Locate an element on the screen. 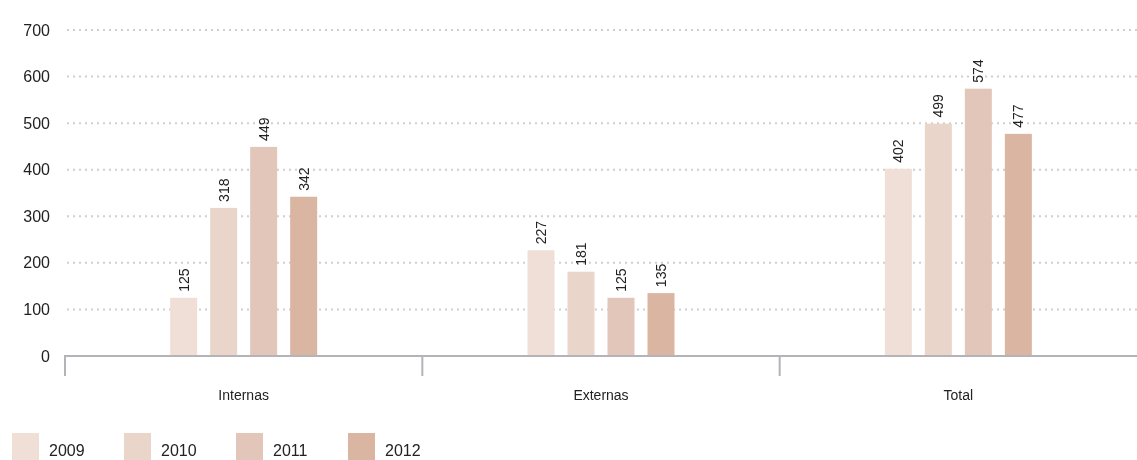 The height and width of the screenshot is (460, 1137). y-tick-label: 200 is located at coordinates (37, 263).